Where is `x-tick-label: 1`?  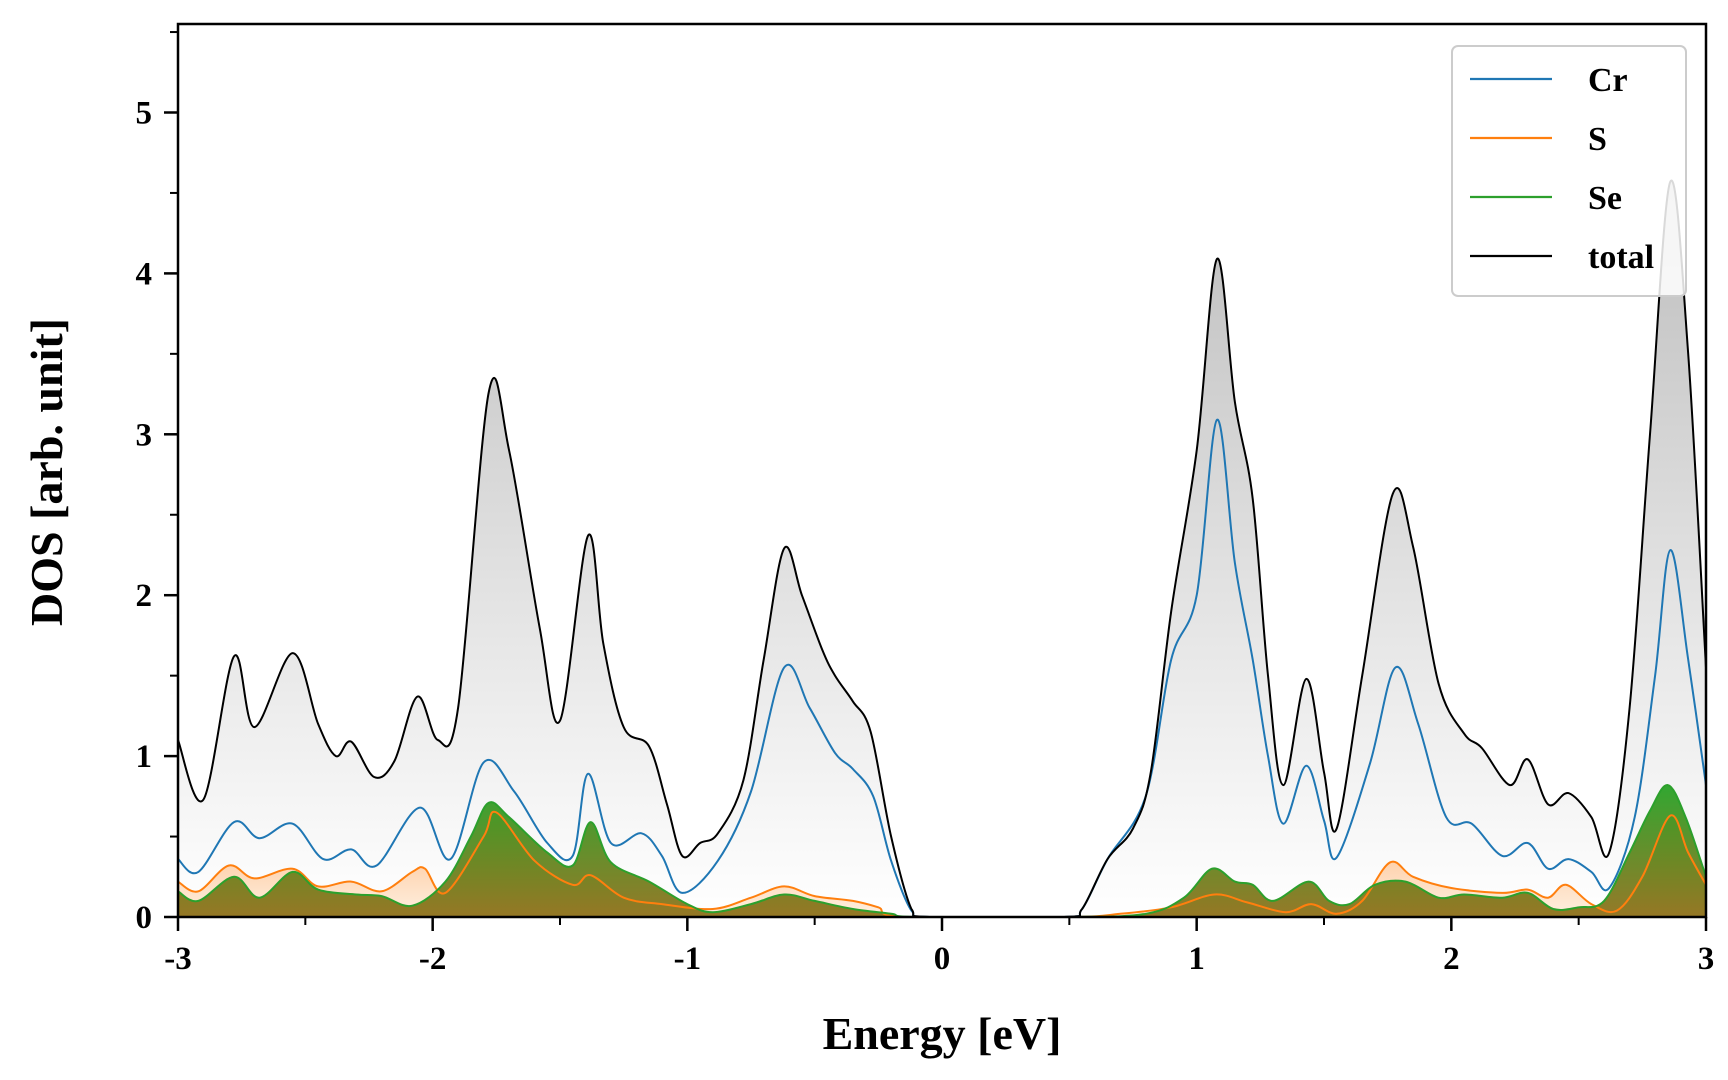 x-tick-label: 1 is located at coordinates (1196, 959).